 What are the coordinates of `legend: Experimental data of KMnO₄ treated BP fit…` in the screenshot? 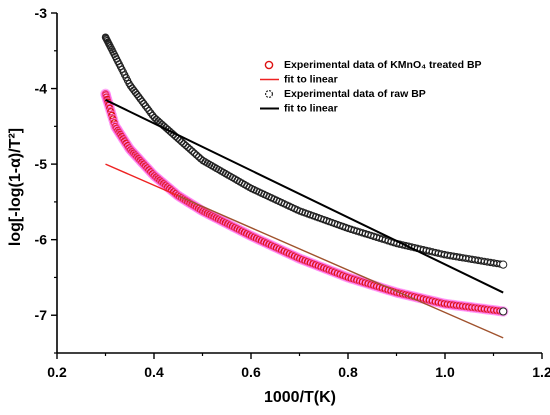 It's located at (371, 87).